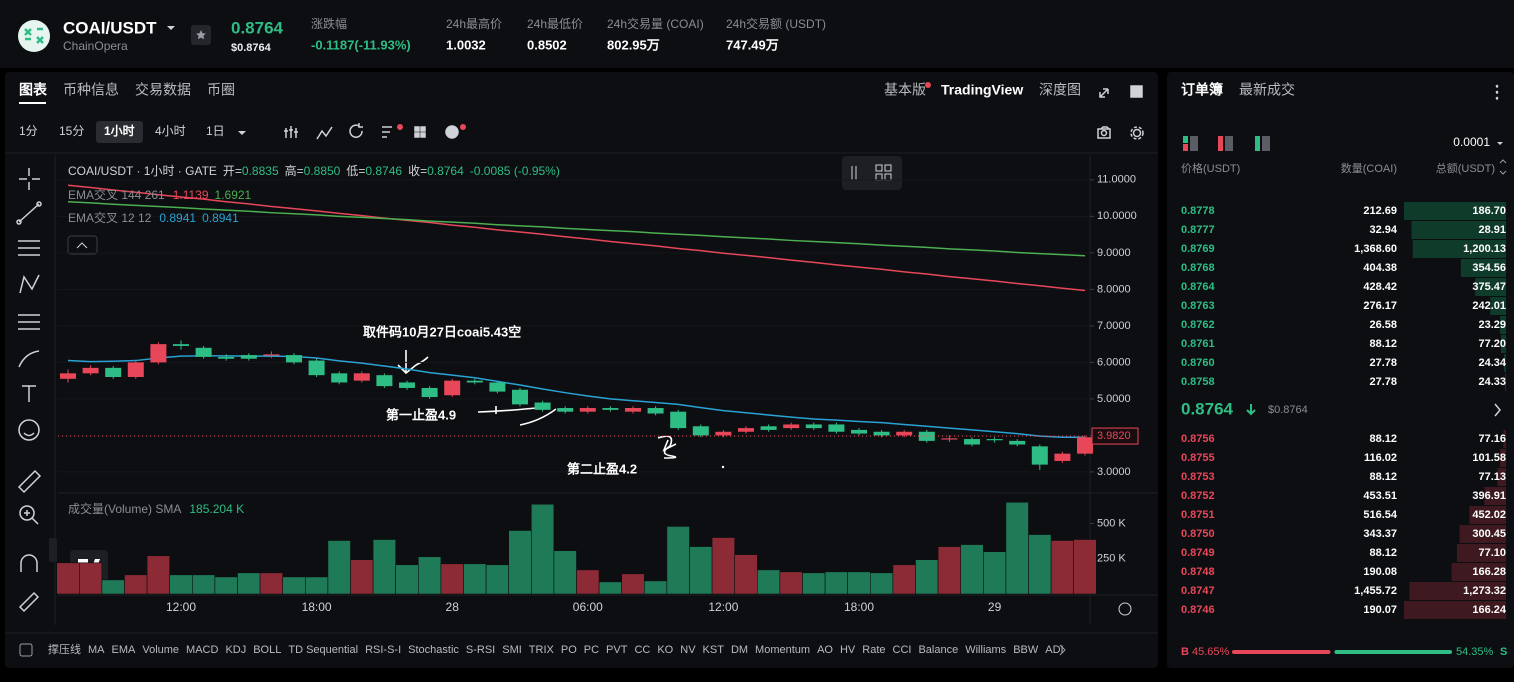 The height and width of the screenshot is (682, 1514). What do you see at coordinates (1198, 211) in the screenshot?
I see `ob-price: 0.8778` at bounding box center [1198, 211].